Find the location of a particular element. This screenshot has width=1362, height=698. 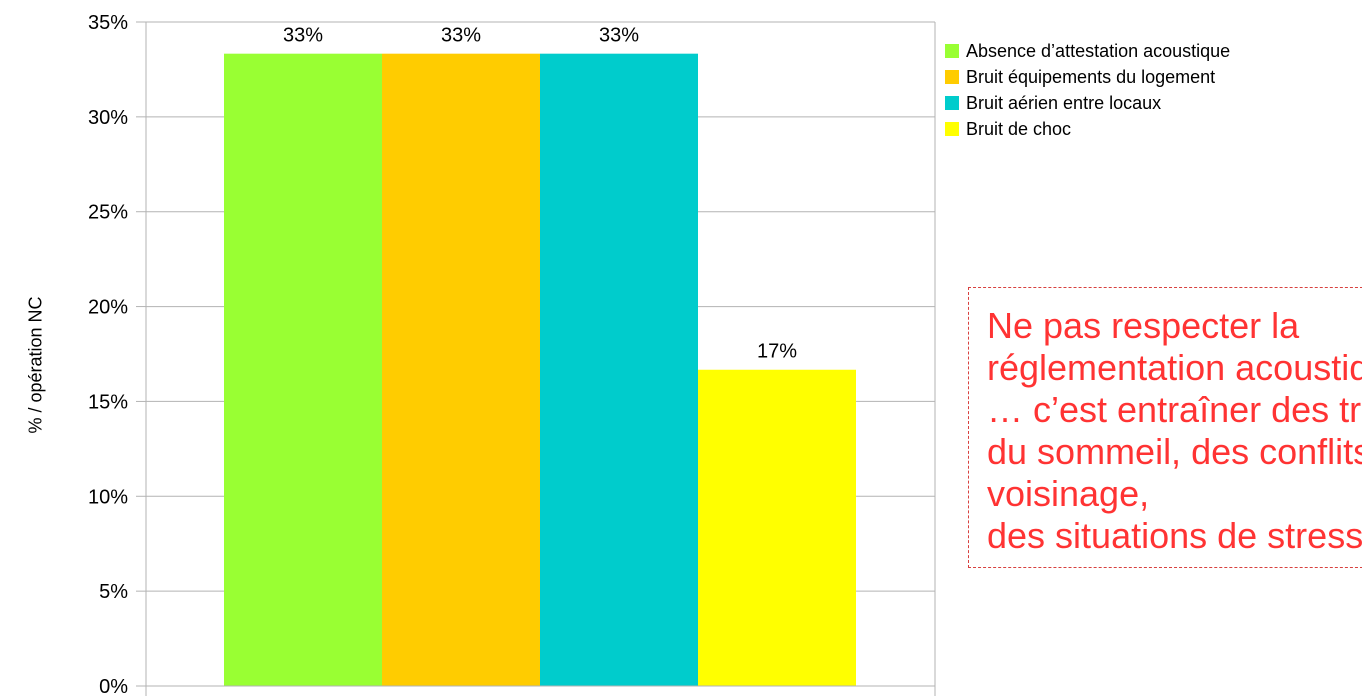

y-tick-label: 10% is located at coordinates (108, 497).